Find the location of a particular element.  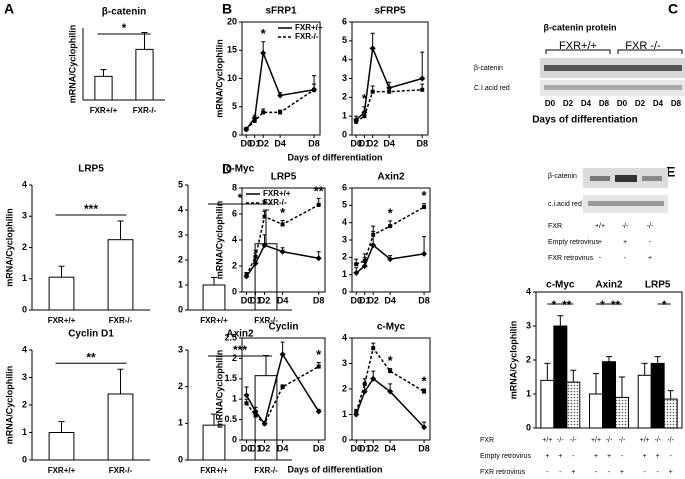

blot-band is located at coordinates (626, 178).